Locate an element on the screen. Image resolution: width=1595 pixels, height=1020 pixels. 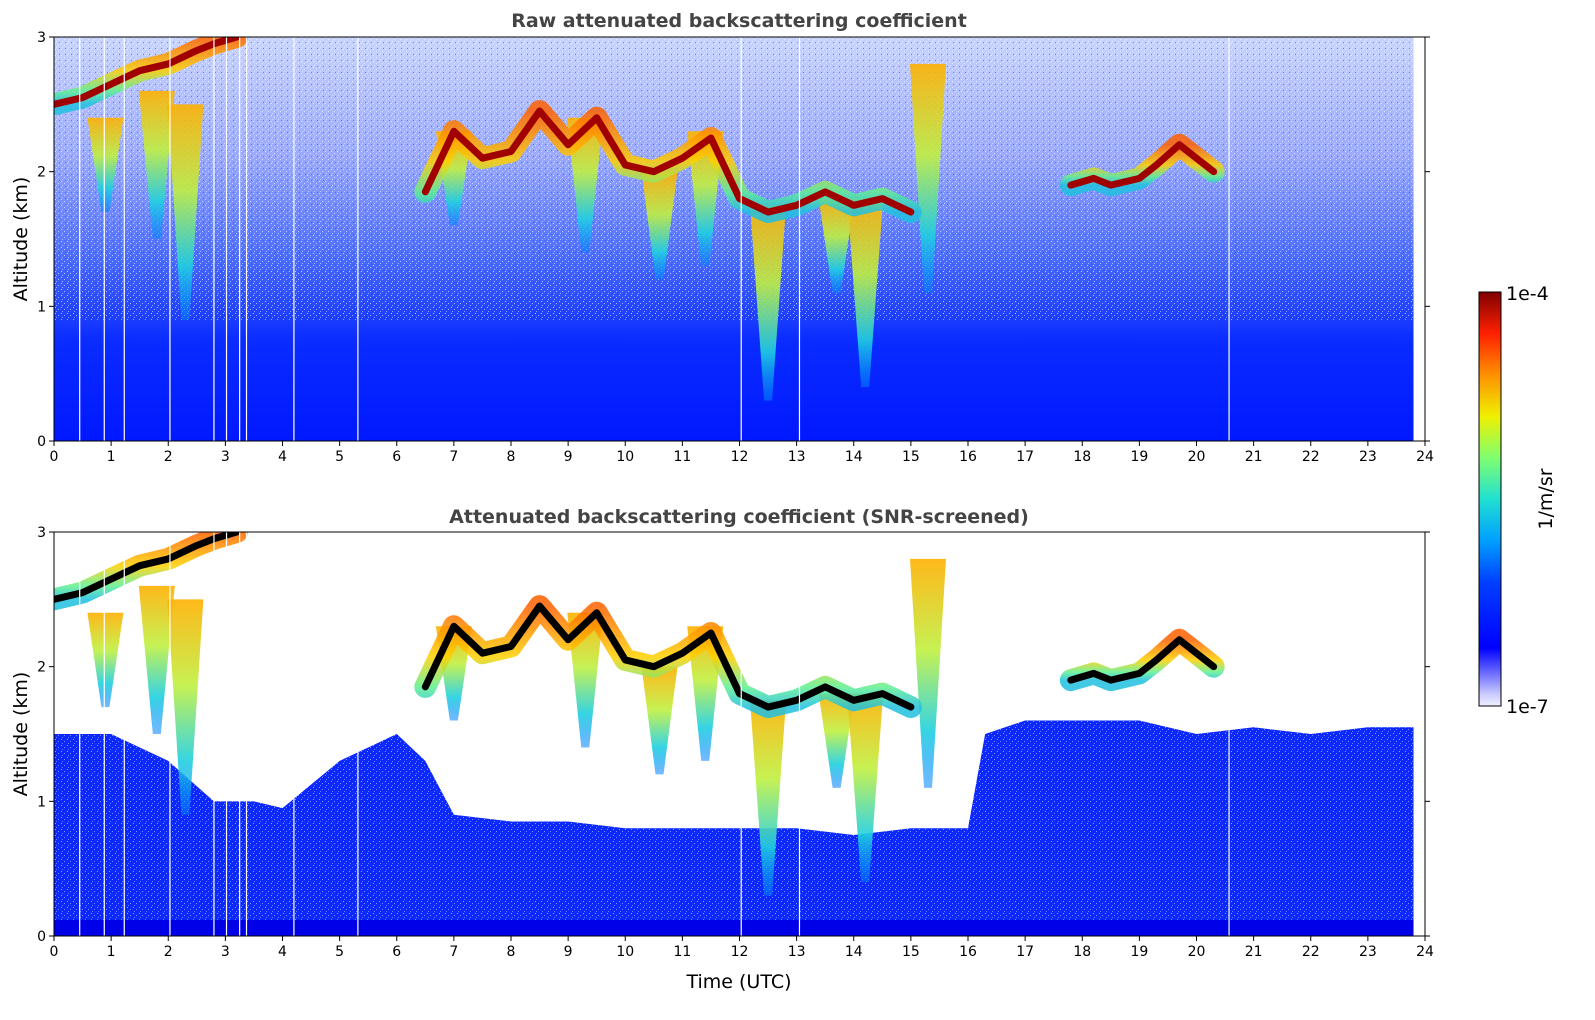
colorbar-min-label: 1e-7 is located at coordinates (1527, 707).